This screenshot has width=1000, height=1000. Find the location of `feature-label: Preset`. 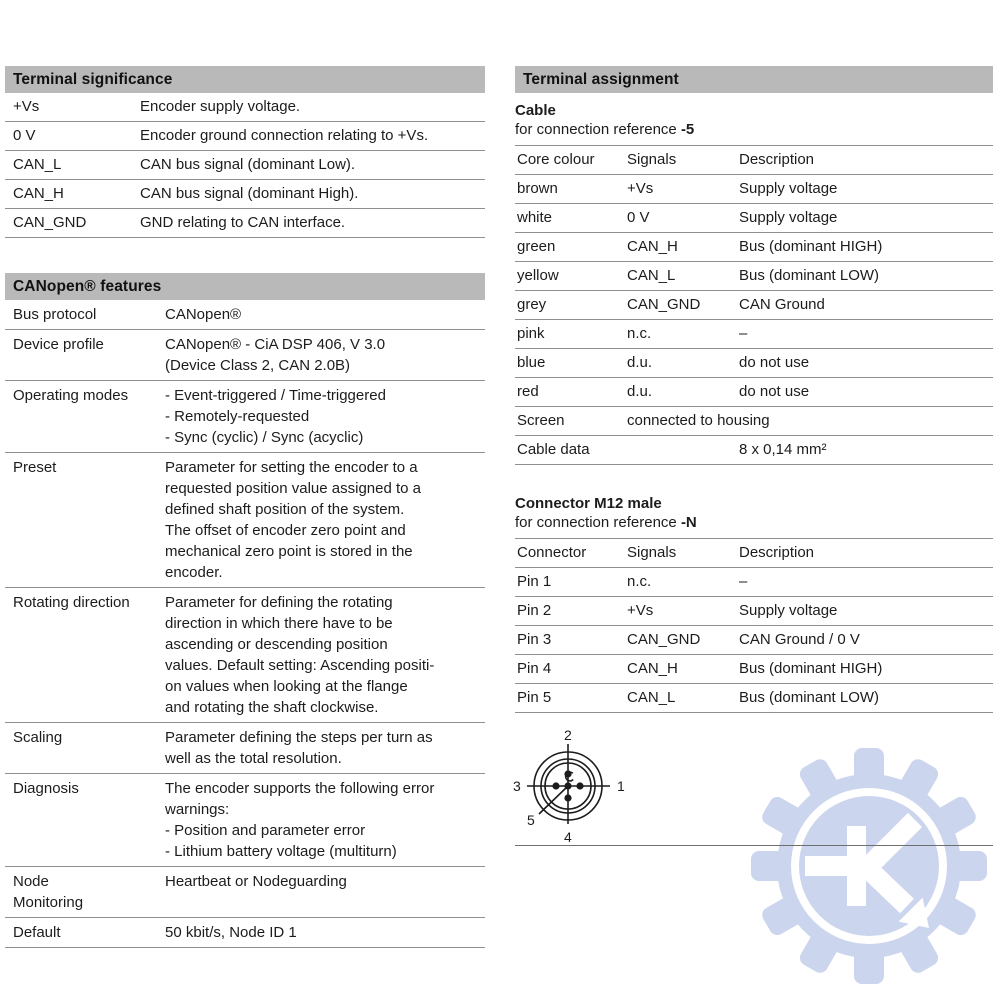

feature-label: Preset is located at coordinates (35, 467).